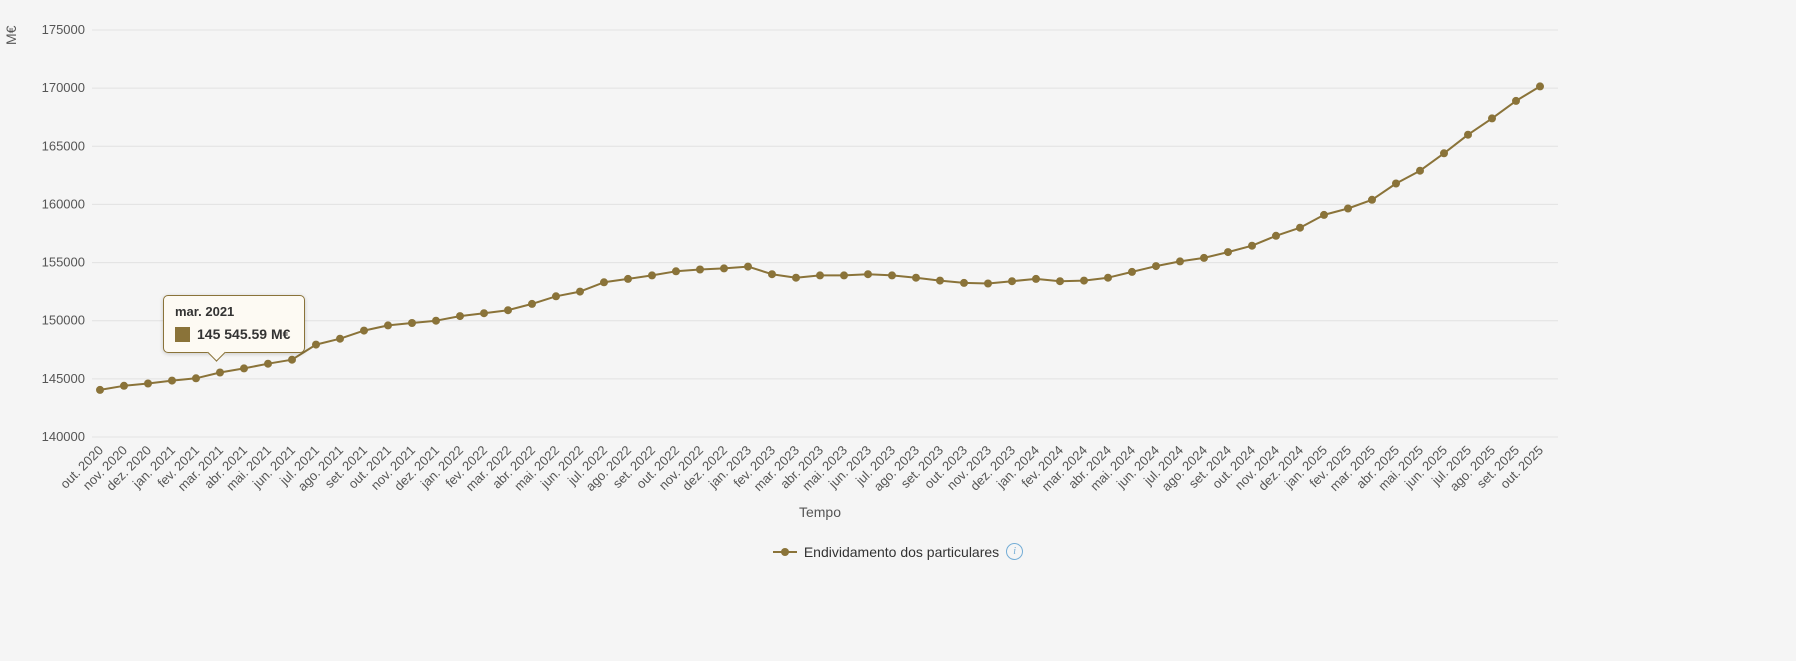  Describe the element at coordinates (901, 551) in the screenshot. I see `legend-label: Endividamento dos particulares` at that location.